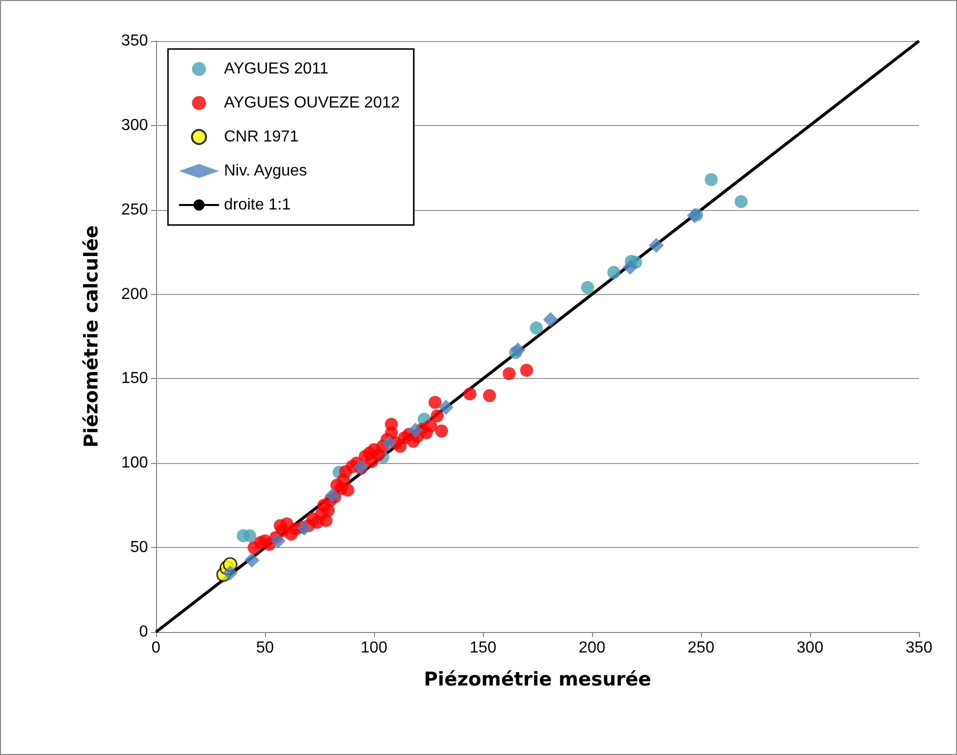 The height and width of the screenshot is (755, 957). Describe the element at coordinates (134, 379) in the screenshot. I see `y-tick-label: 150` at that location.